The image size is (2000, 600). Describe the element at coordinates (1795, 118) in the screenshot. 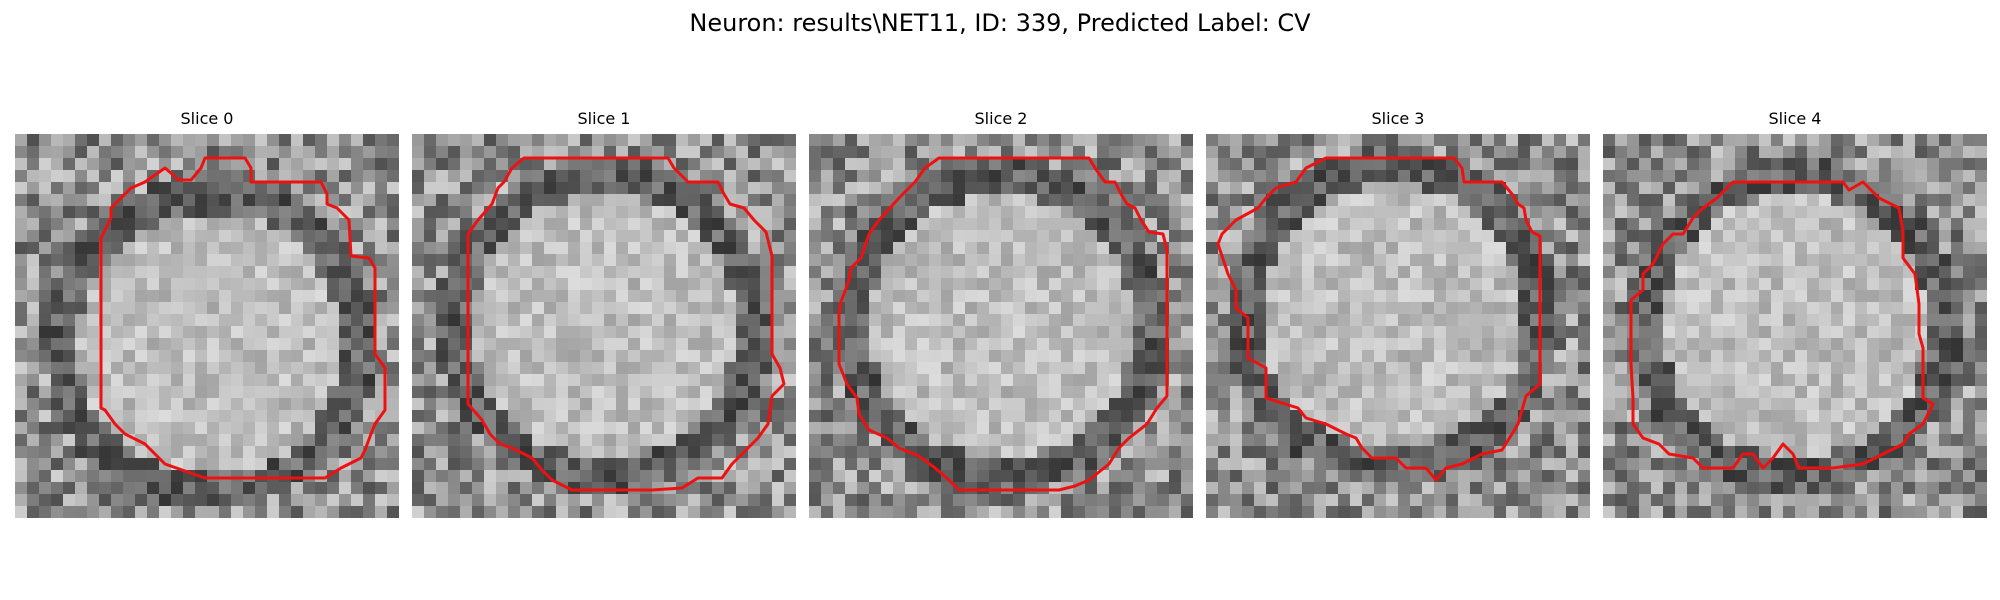

I see `slice-title: Slice 4` at that location.